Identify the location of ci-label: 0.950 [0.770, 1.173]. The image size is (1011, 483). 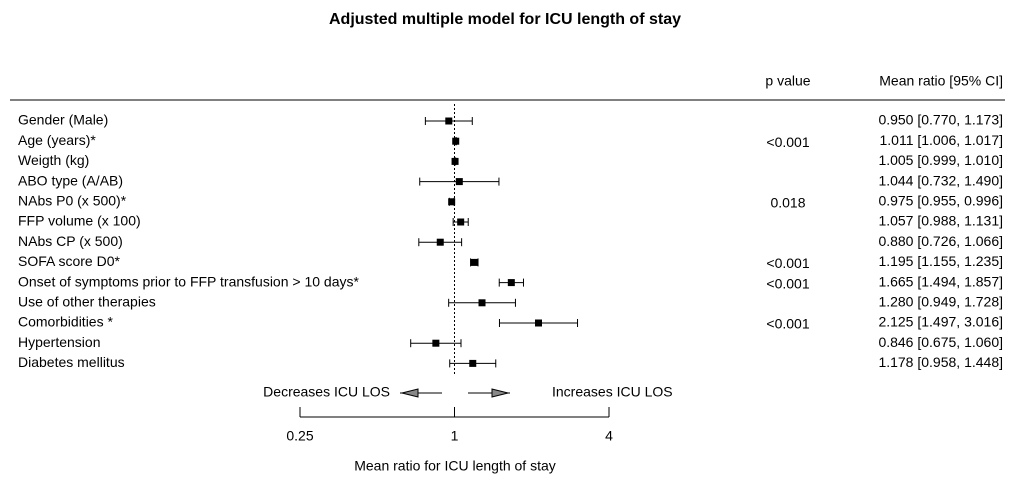
(940, 120).